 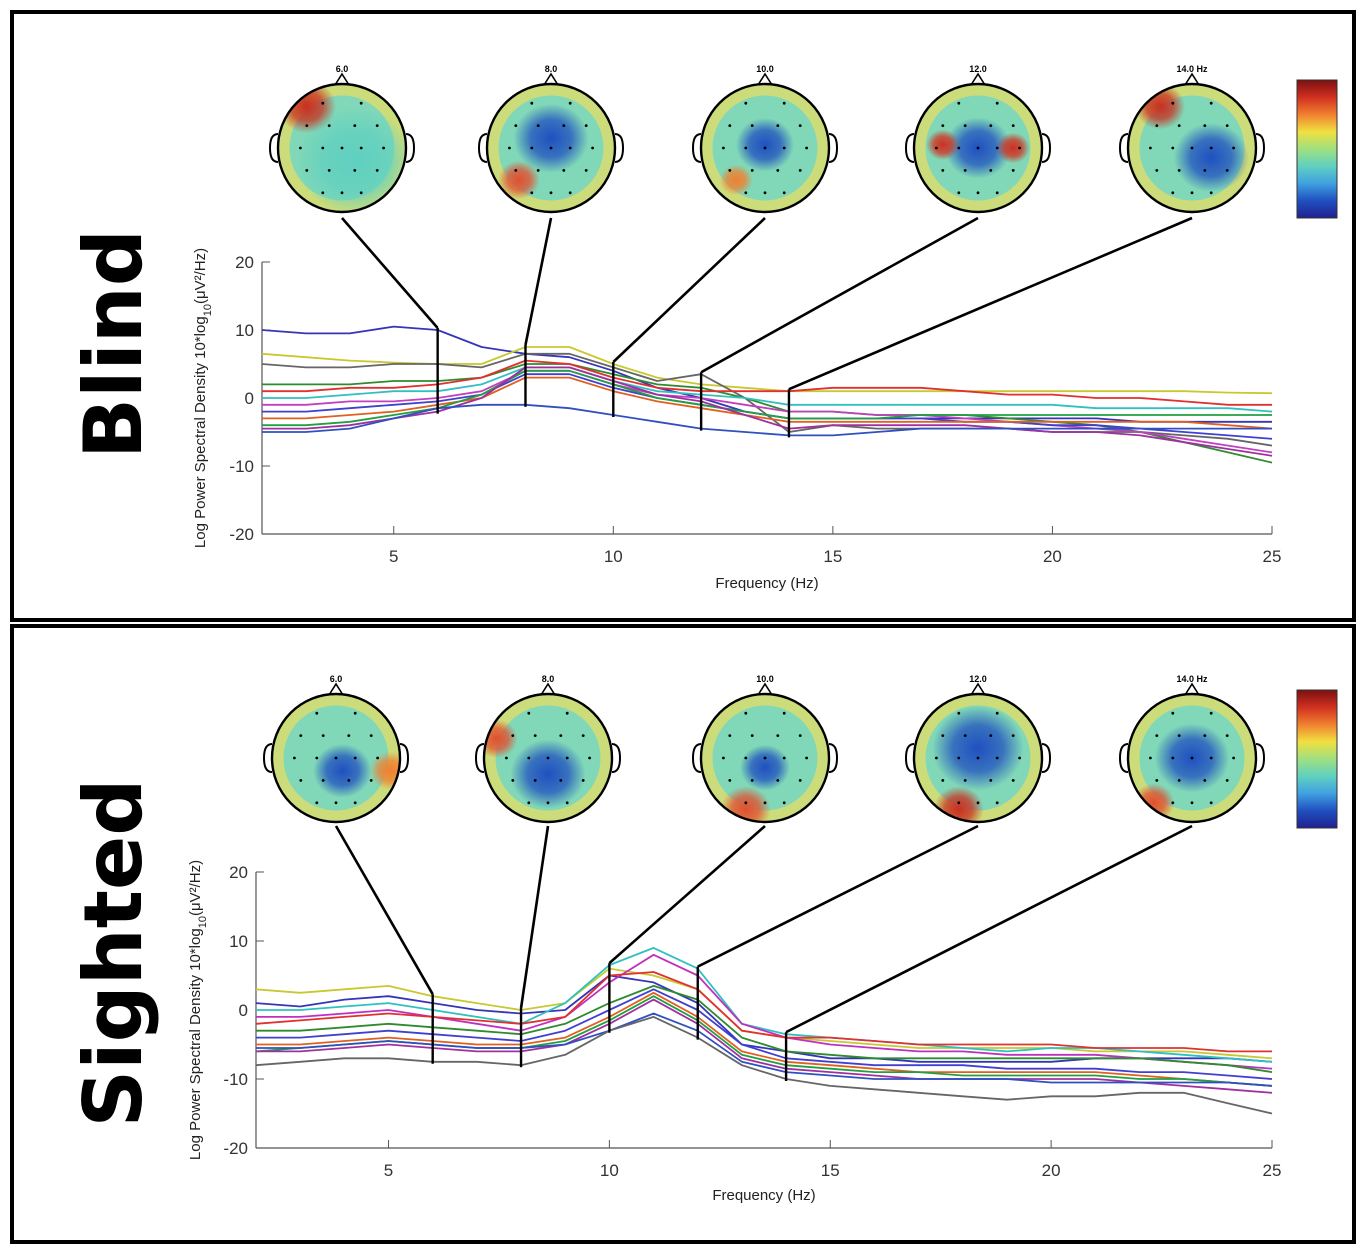 What do you see at coordinates (765, 679) in the screenshot?
I see `topo-label: 10.0` at bounding box center [765, 679].